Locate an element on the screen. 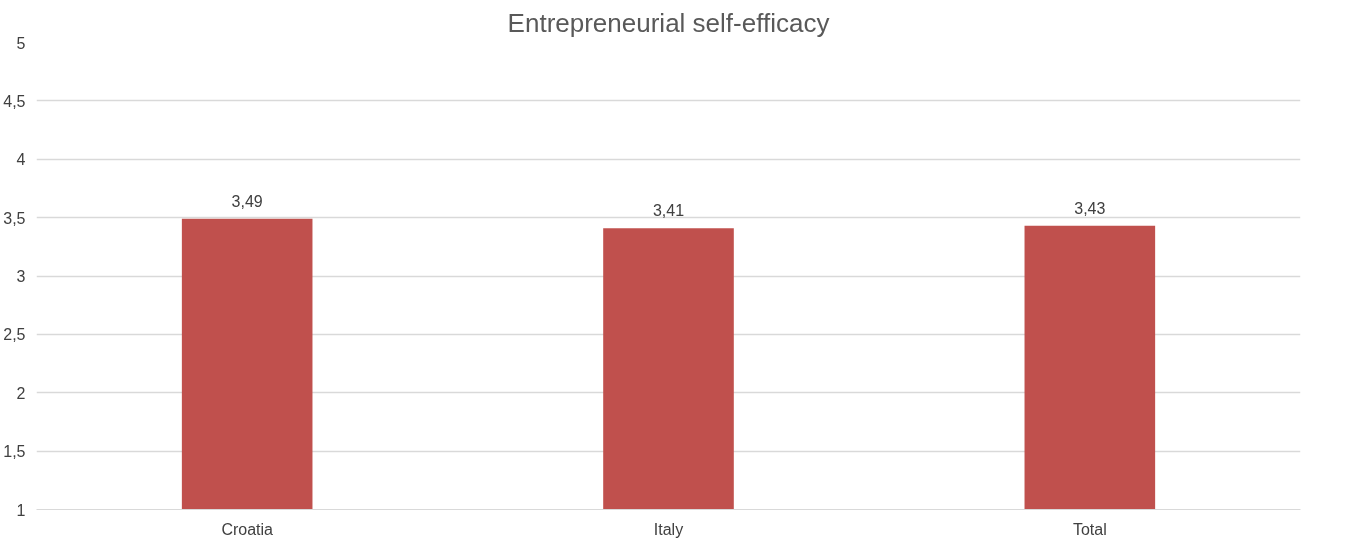 The image size is (1350, 558). x-tick-label: Croatia is located at coordinates (247, 529).